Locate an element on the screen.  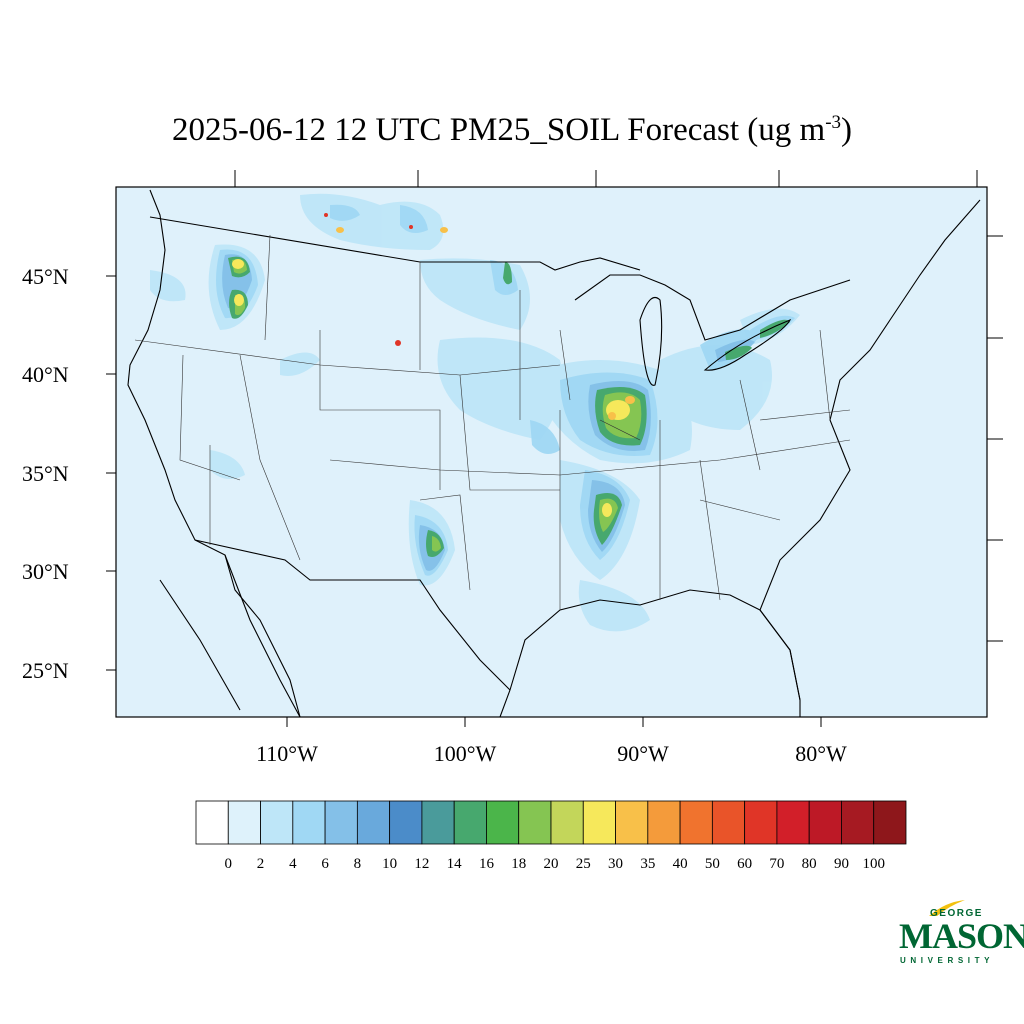
lon-label: 100°W is located at coordinates (465, 753).